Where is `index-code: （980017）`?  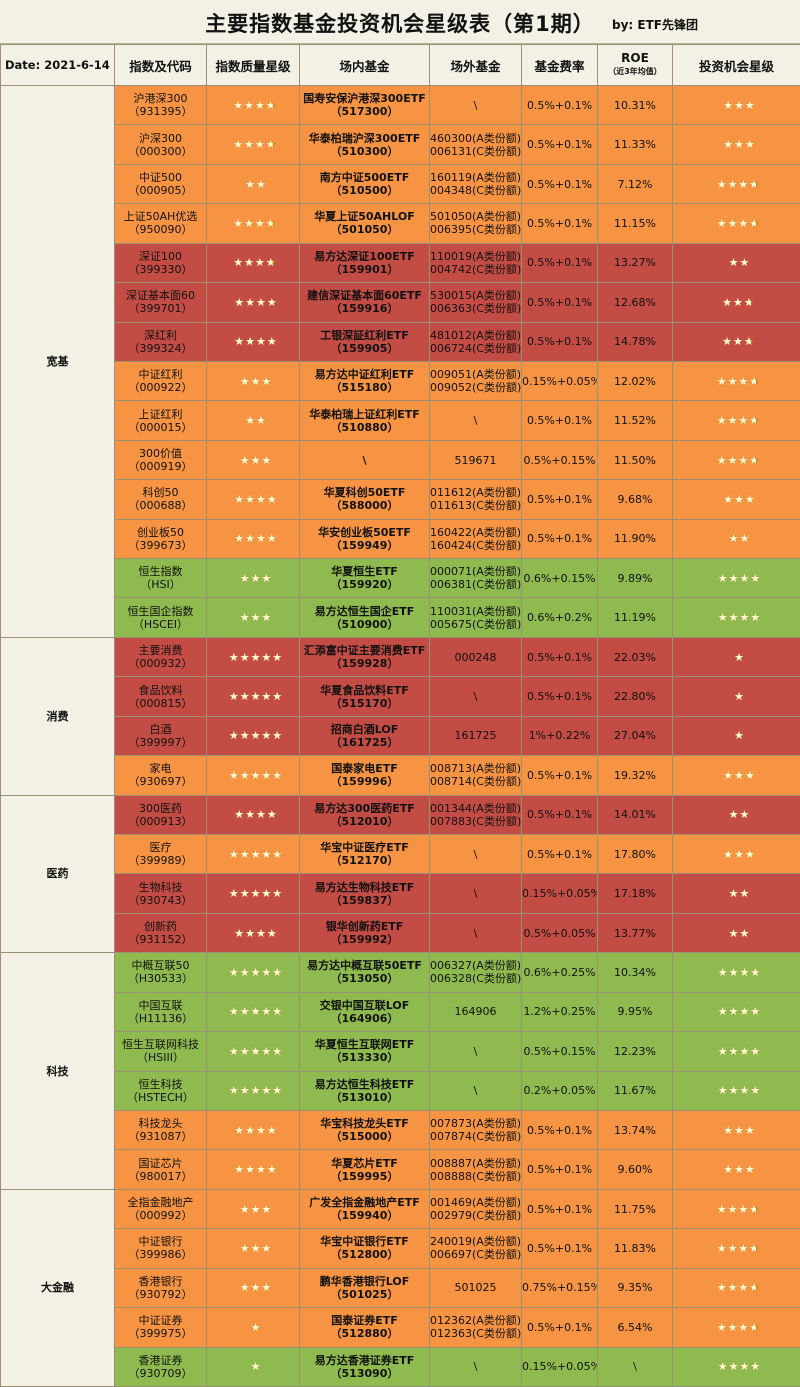
index-code: （980017） is located at coordinates (160, 1176).